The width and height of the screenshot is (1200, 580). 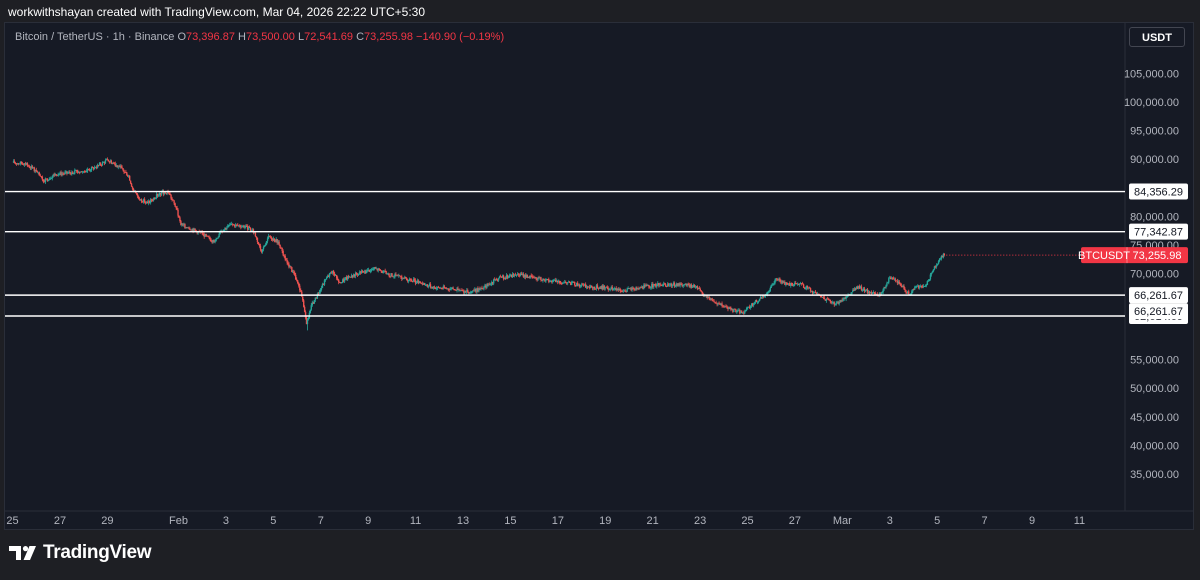 What do you see at coordinates (368, 521) in the screenshot?
I see `time-tick-label: 9` at bounding box center [368, 521].